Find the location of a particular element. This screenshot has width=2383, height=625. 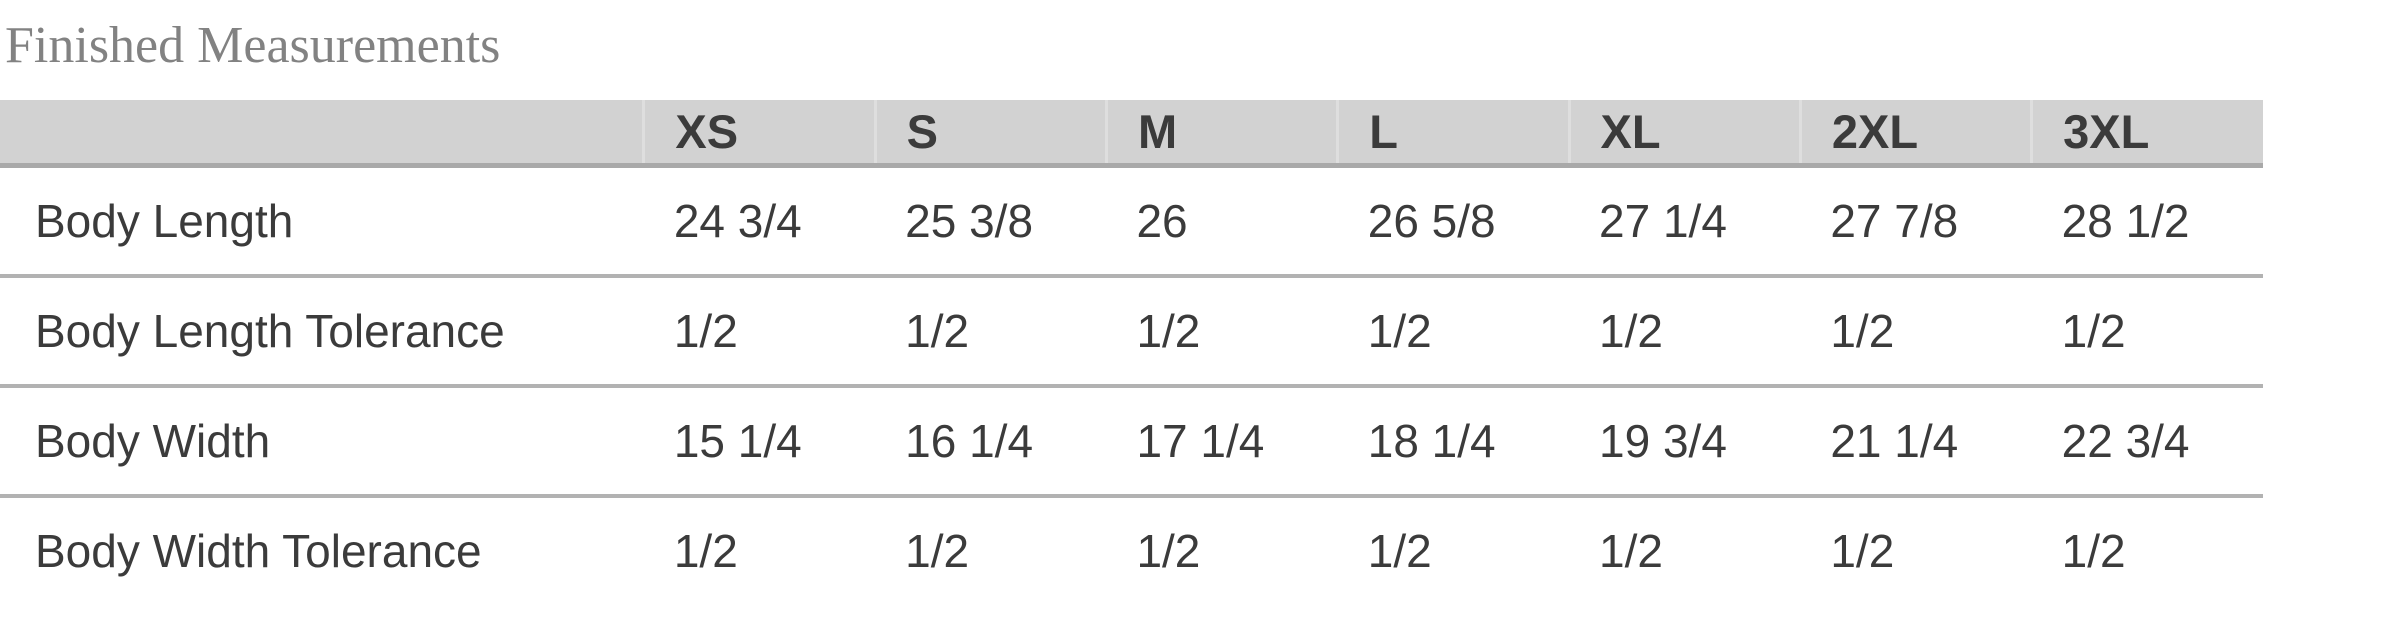

table-header-row: XS S M L XL 2XL 3XL is located at coordinates (1131, 133).